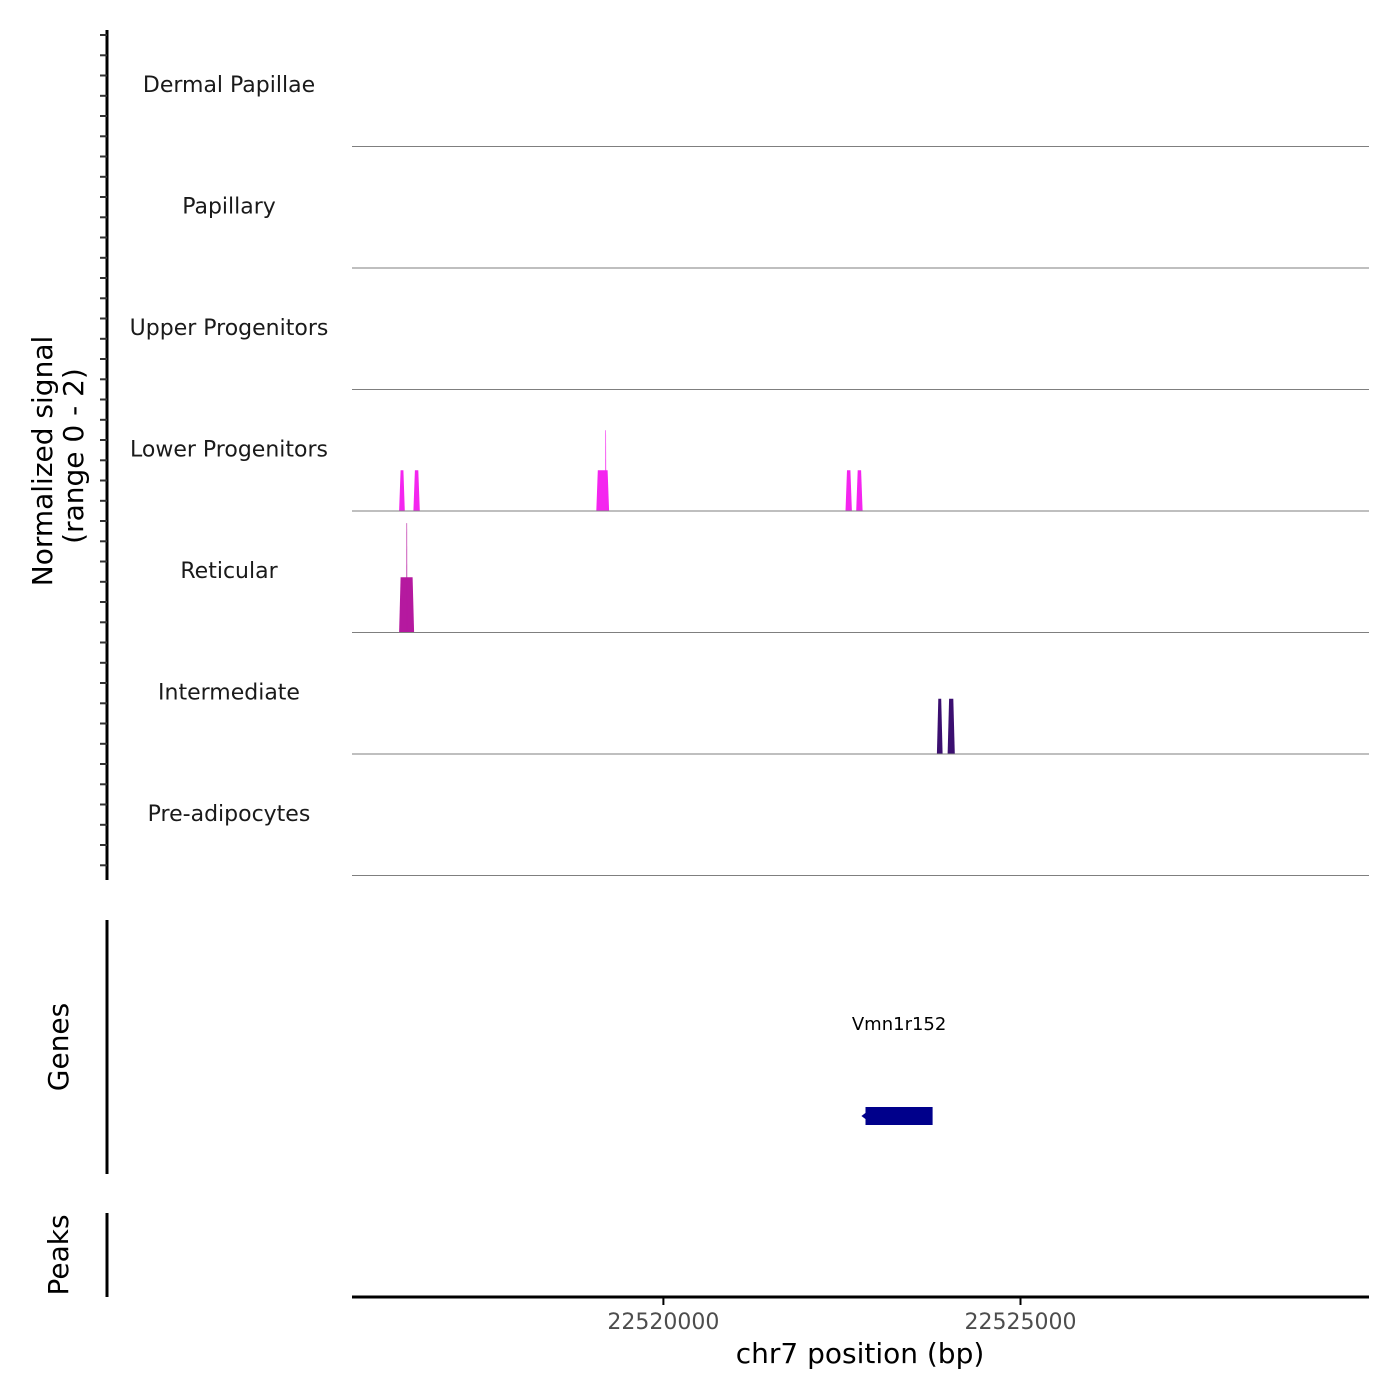 This screenshot has height=1400, width=1400. What do you see at coordinates (860, 1353) in the screenshot?
I see `x-axis-title: chr7 position (bp)` at bounding box center [860, 1353].